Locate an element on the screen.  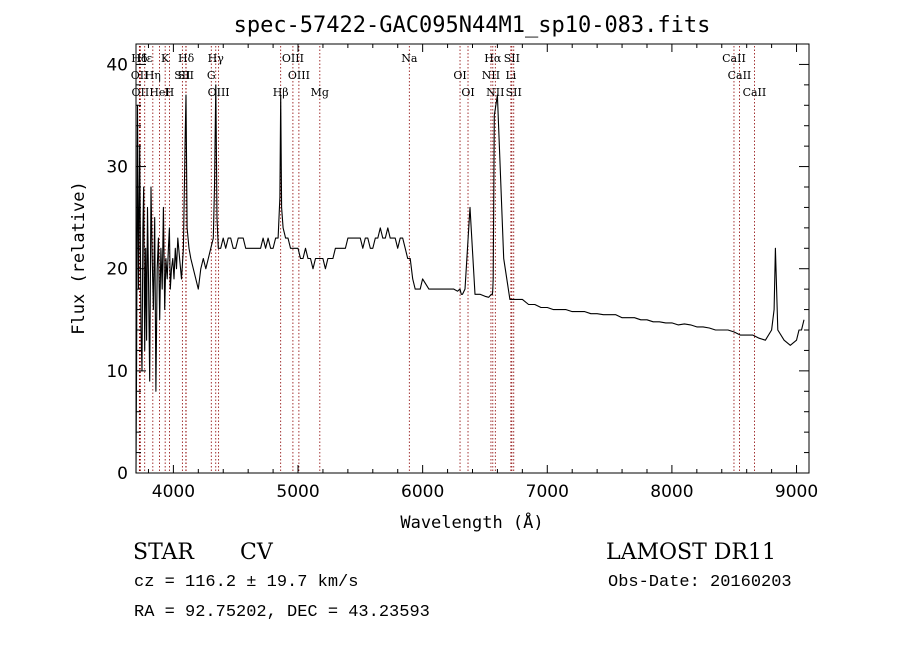
line-marker-label: K is located at coordinates (165, 58).